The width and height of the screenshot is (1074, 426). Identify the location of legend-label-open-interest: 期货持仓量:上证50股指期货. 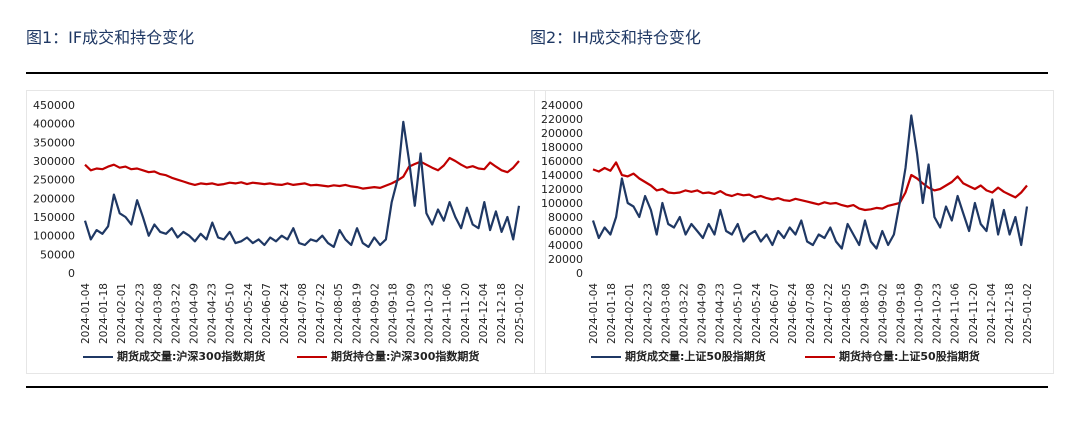
(909, 356).